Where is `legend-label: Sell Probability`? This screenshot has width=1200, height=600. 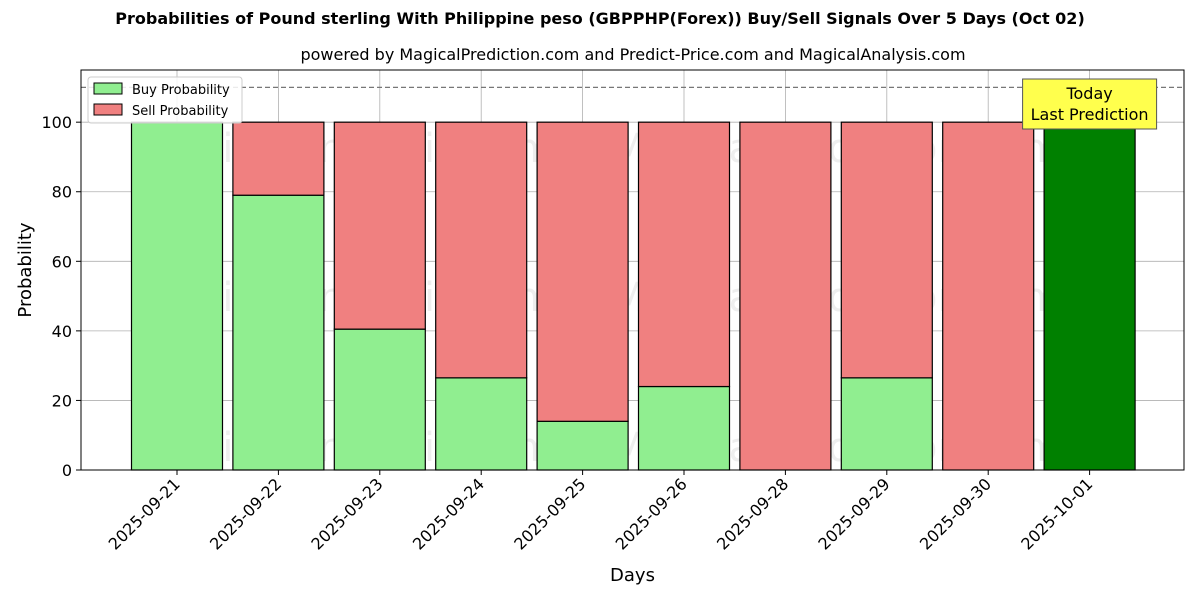
legend-label: Sell Probability is located at coordinates (180, 111).